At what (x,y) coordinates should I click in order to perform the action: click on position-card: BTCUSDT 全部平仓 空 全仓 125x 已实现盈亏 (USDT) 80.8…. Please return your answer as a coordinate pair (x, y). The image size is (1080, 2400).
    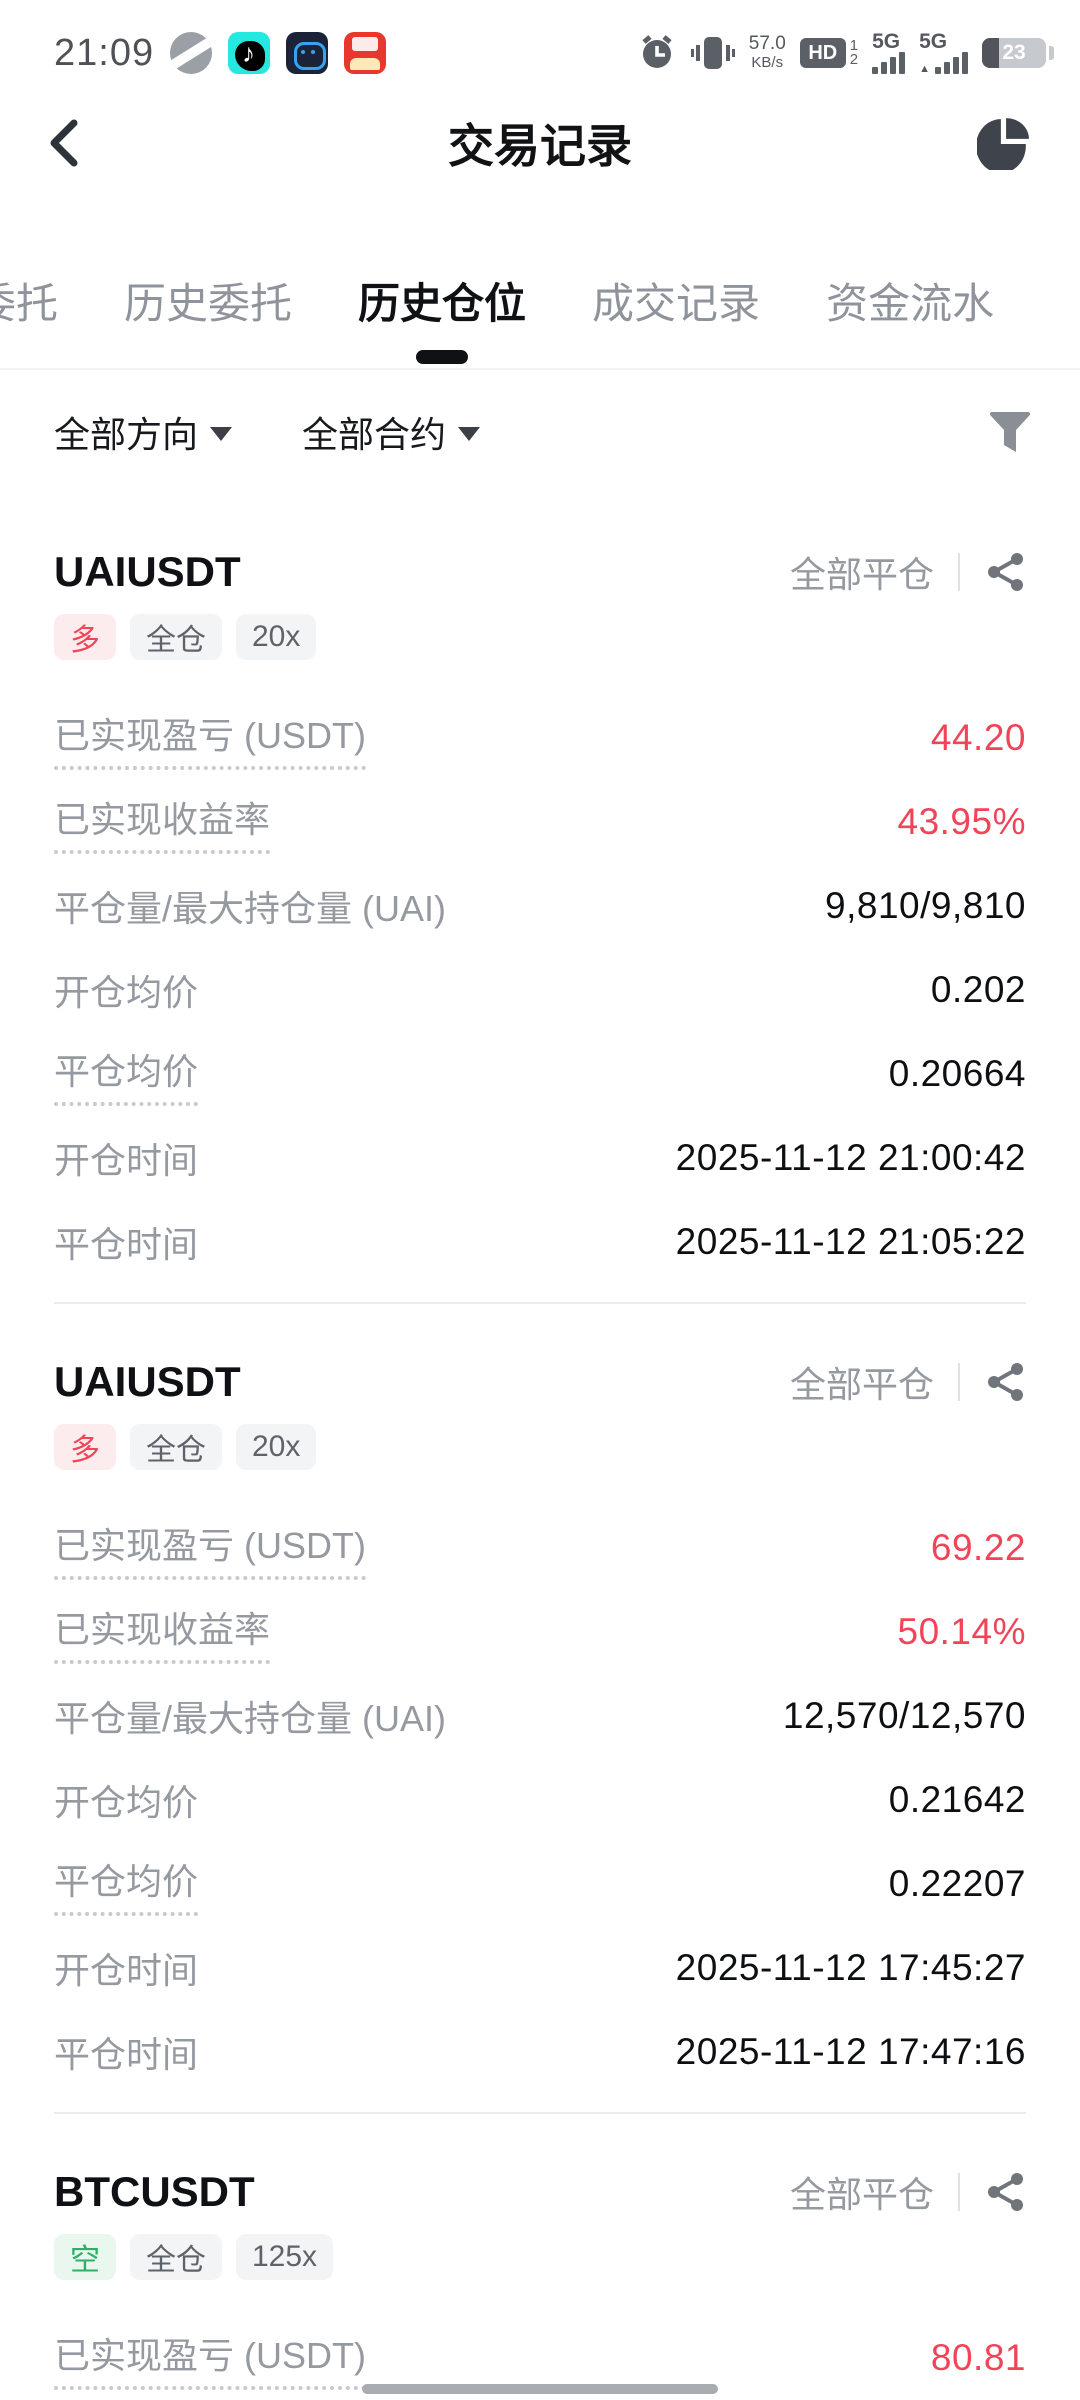
    Looking at the image, I should click on (540, 2257).